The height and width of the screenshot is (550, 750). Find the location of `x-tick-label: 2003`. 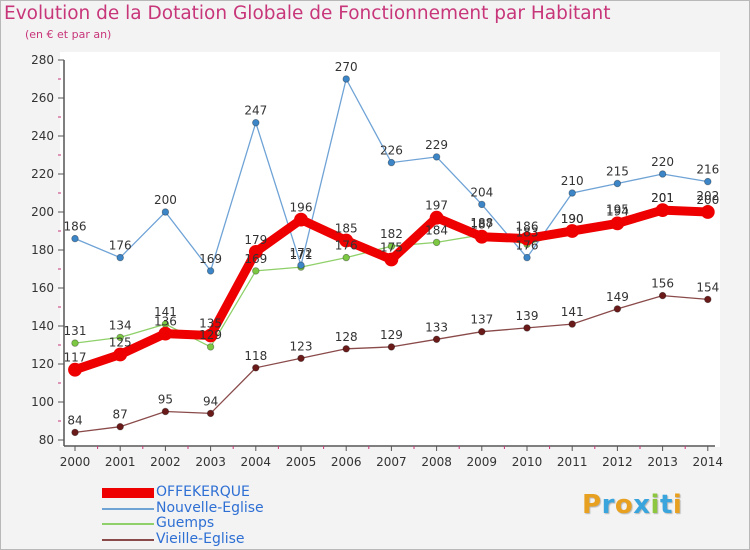

x-tick-label: 2003 is located at coordinates (210, 462).